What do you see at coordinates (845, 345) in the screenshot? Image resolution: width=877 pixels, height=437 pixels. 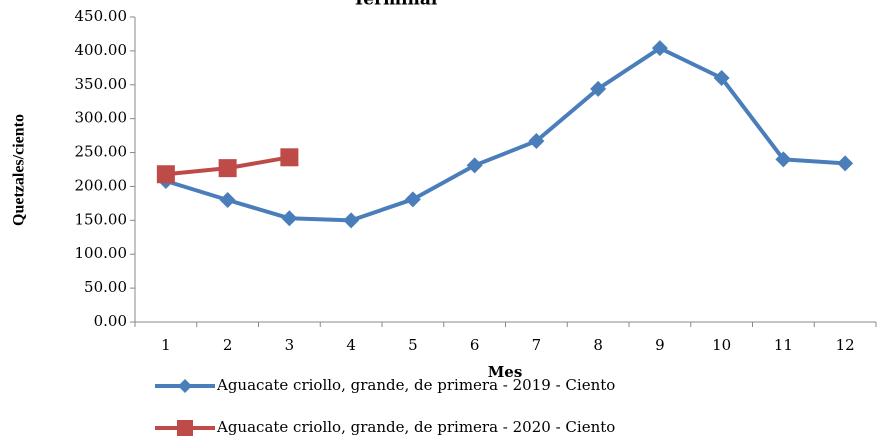 I see `x-tick-label: 12` at bounding box center [845, 345].